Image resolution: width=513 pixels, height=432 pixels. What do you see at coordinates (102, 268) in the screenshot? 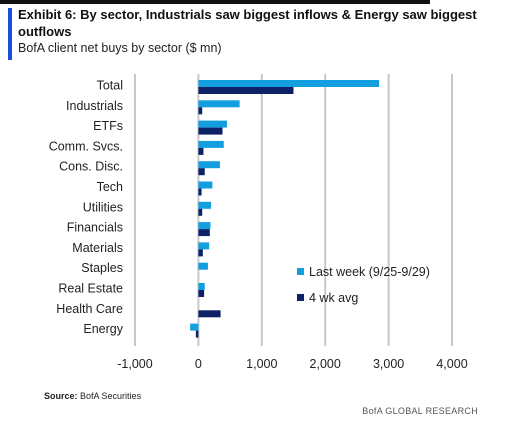
I see `category-label: Staples` at bounding box center [102, 268].